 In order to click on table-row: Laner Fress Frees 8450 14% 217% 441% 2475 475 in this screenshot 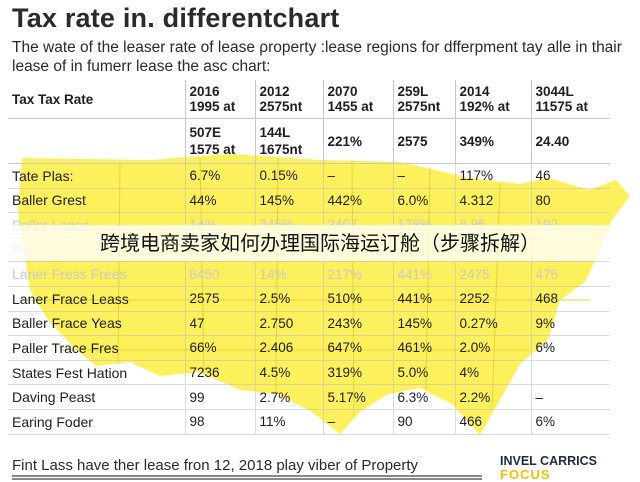, I will do `click(309, 274)`.